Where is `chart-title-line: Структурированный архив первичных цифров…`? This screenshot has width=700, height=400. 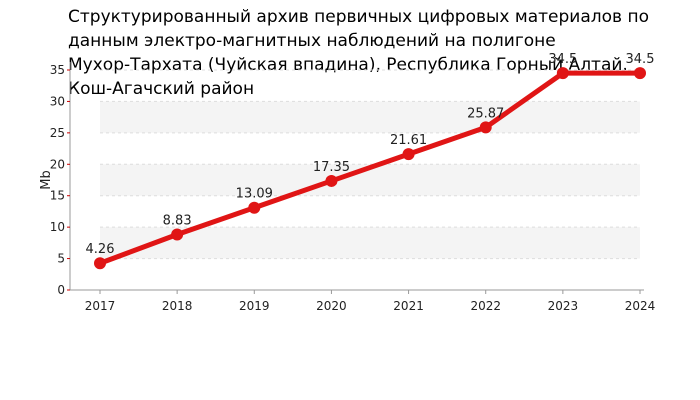 chart-title-line: Структурированный архив первичных цифров… is located at coordinates (358, 17).